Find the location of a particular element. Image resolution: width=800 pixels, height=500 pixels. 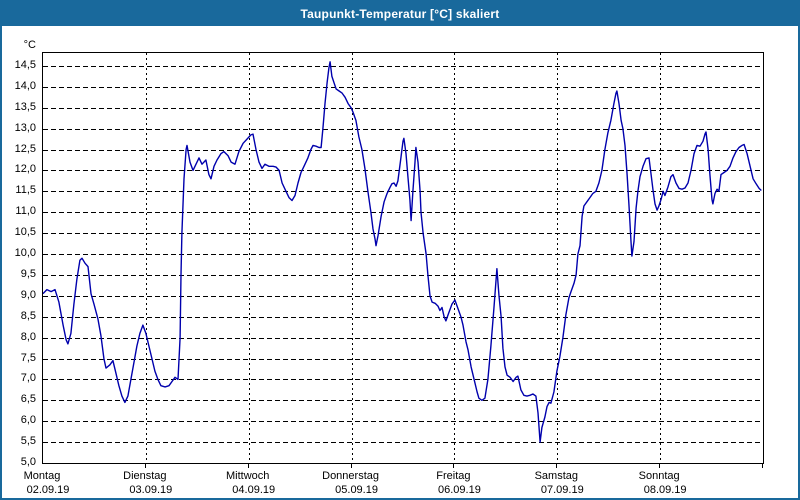

y-tick-label: 11,5 is located at coordinates (25, 190).